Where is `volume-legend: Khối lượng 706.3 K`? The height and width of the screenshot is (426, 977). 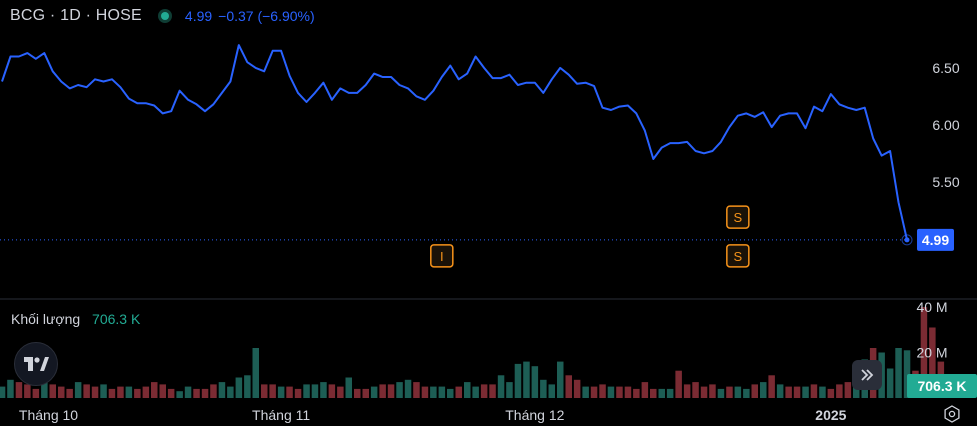
volume-legend: Khối lượng 706.3 K is located at coordinates (75, 319).